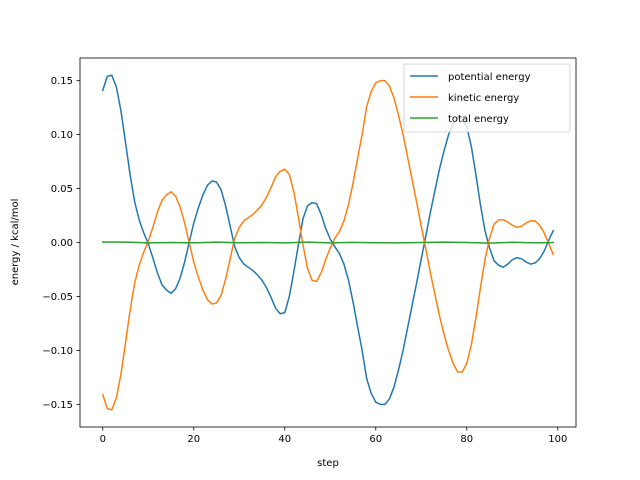 This screenshot has height=480, width=640. I want to click on y-axis-label: energy / kcal/mol, so click(15, 242).